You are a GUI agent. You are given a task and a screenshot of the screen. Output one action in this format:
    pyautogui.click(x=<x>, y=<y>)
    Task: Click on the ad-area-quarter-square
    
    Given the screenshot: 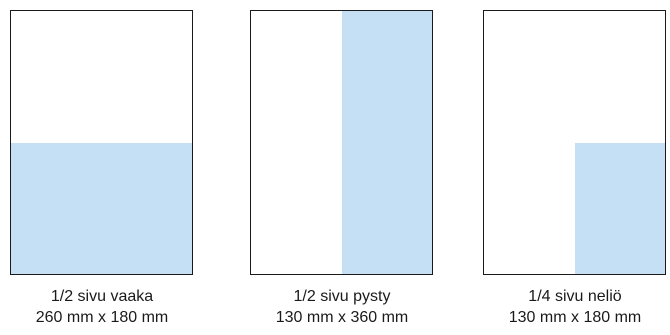 What is the action you would take?
    pyautogui.click(x=619, y=208)
    